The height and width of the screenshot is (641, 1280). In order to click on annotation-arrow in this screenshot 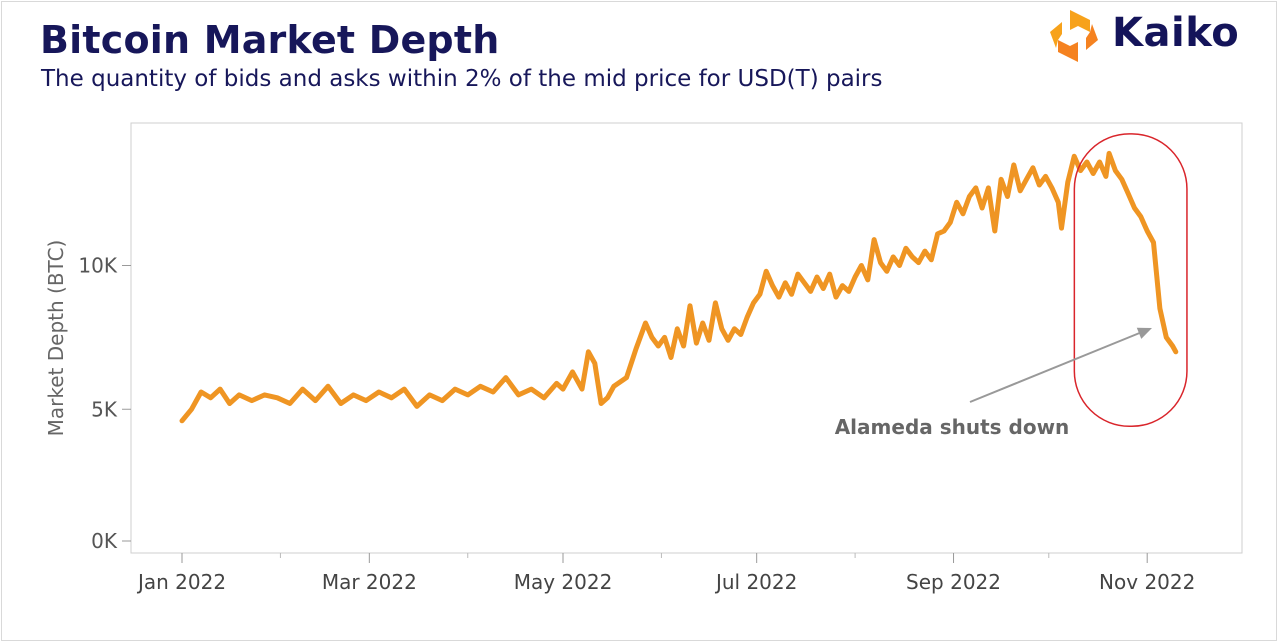, I will do `click(1056, 367)`.